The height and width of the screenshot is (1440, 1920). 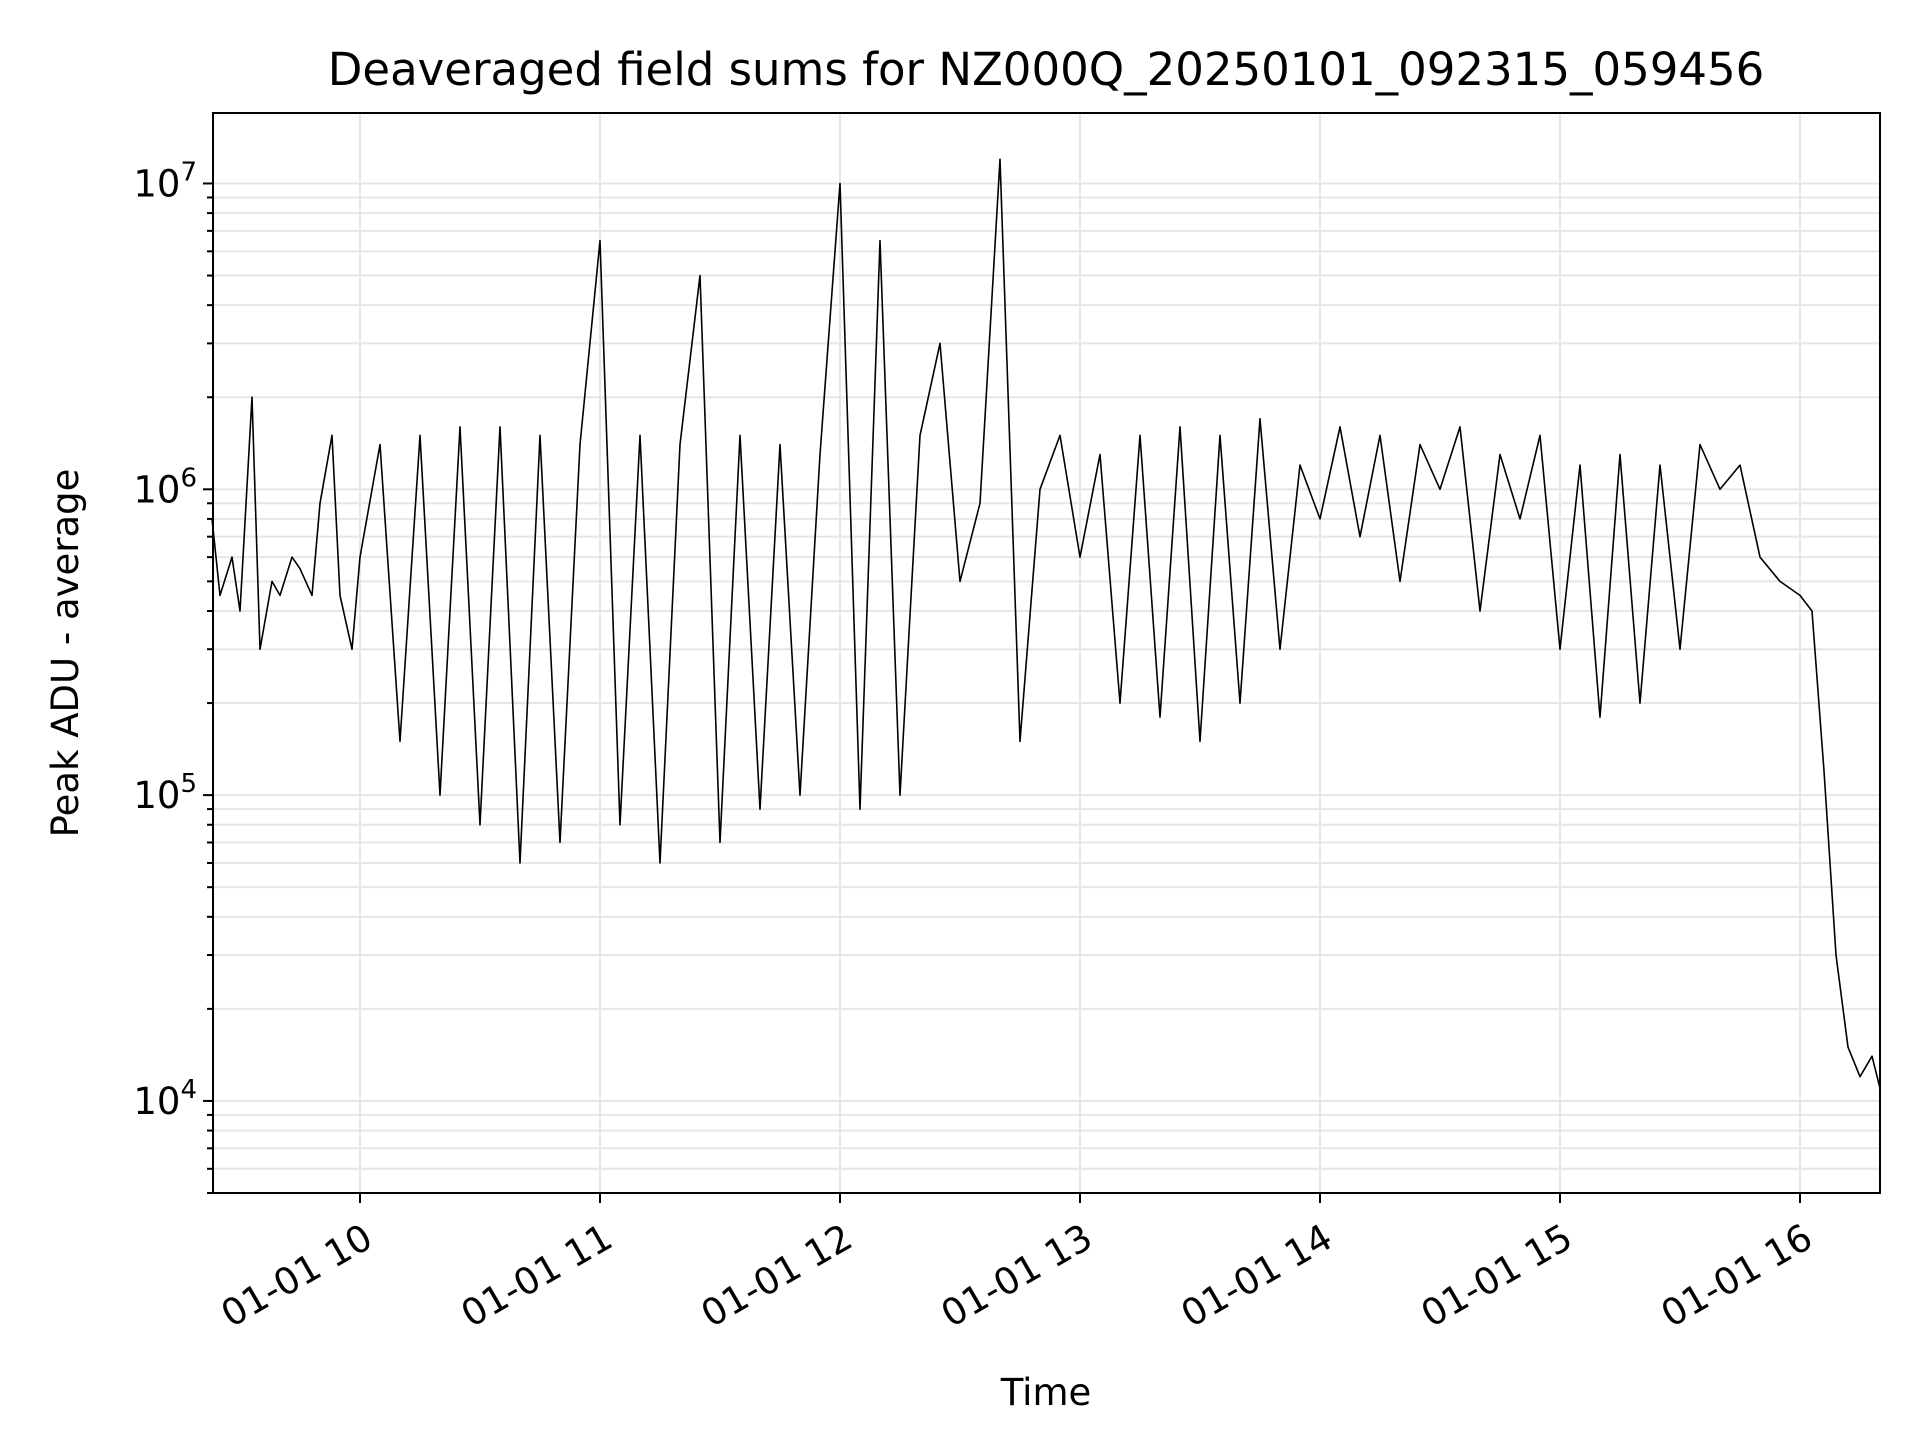 What do you see at coordinates (537, 1276) in the screenshot?
I see `x-tick-label: 01-01 11` at bounding box center [537, 1276].